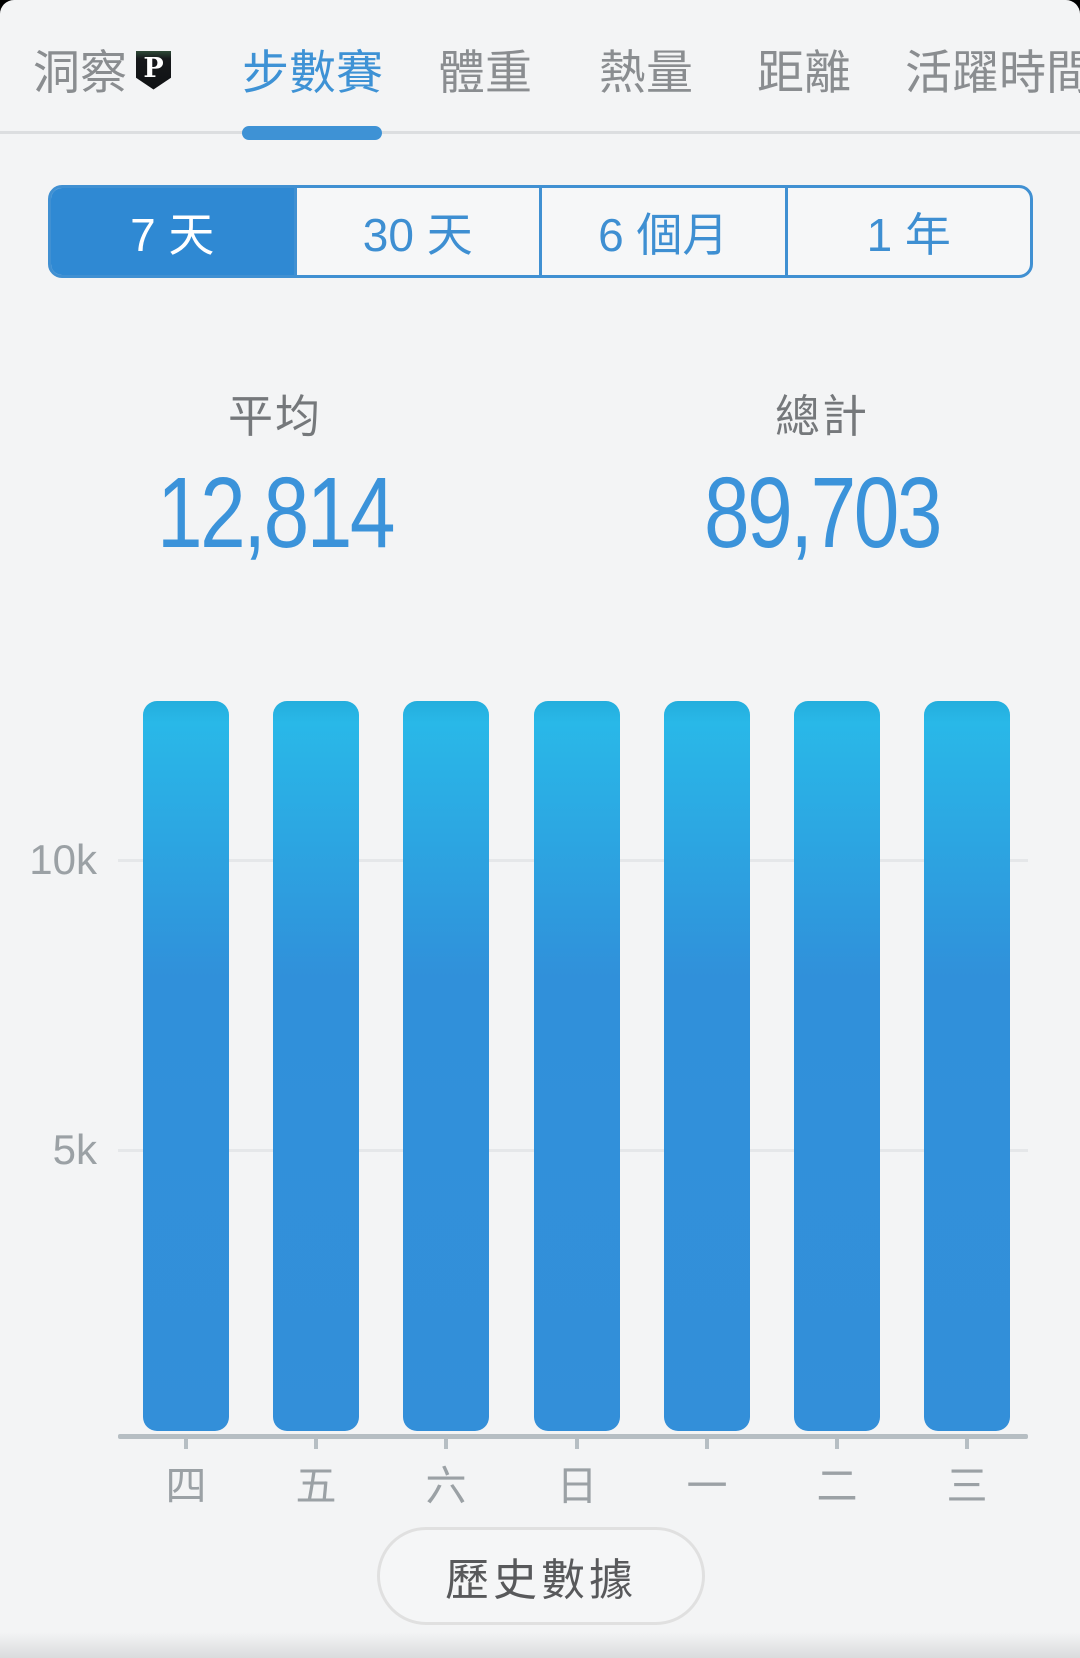 The height and width of the screenshot is (1658, 1080). I want to click on average-value: 12,814, so click(276, 513).